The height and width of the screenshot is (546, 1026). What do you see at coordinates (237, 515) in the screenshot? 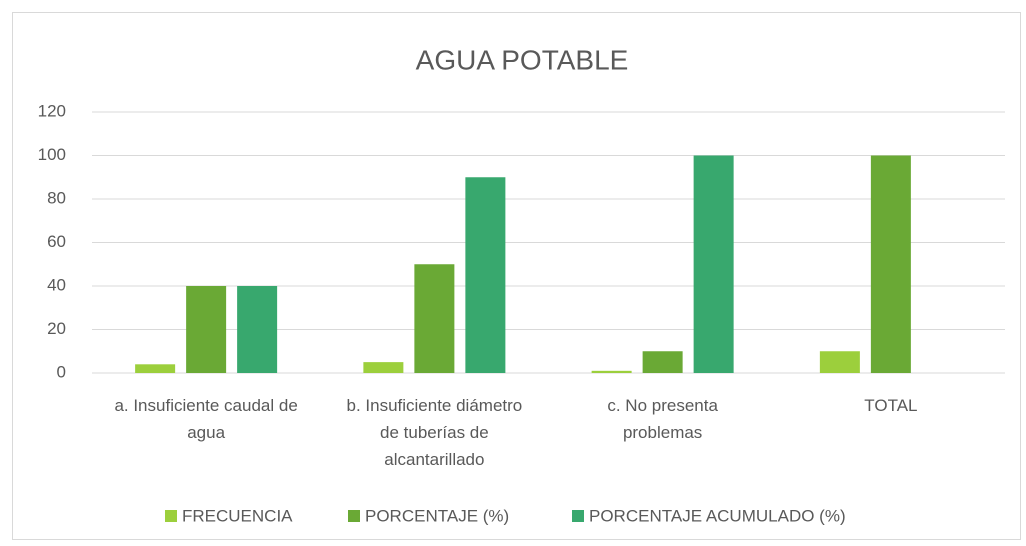
I see `legend-label: FRECUENCIA` at bounding box center [237, 515].